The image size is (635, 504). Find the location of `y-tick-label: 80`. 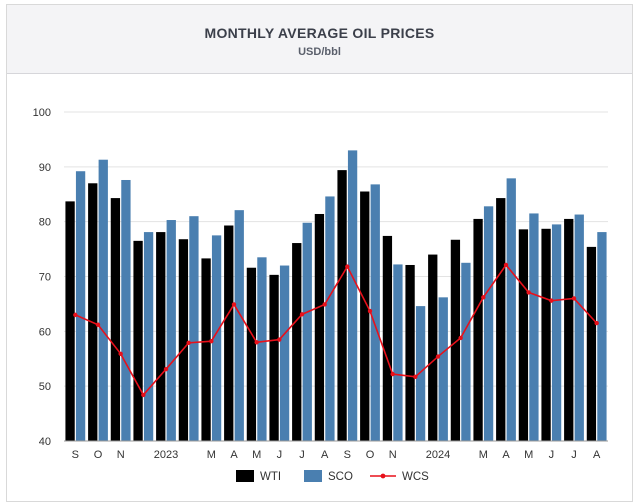

y-tick-label: 80 is located at coordinates (45, 223).